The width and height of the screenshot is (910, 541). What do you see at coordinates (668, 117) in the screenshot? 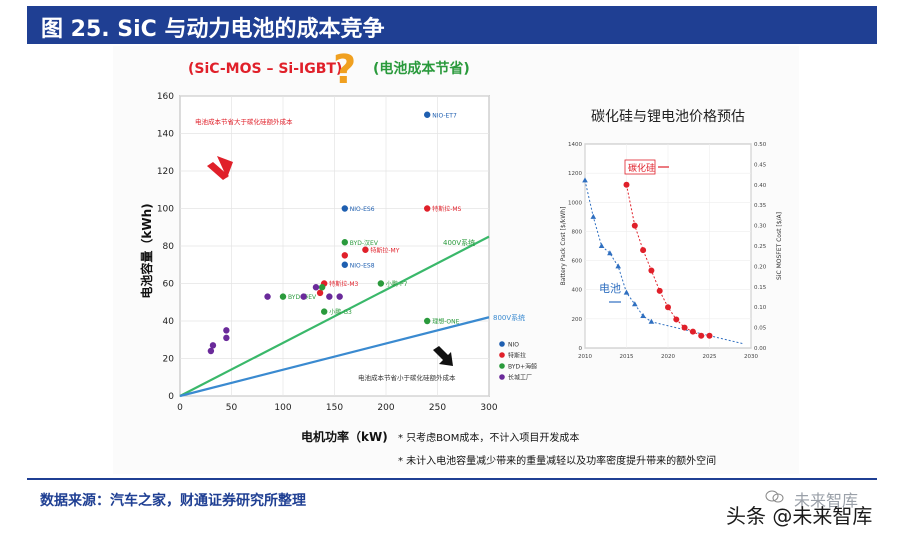
I see `side-chart-title: 碳化硅与锂电池价格预估` at bounding box center [668, 117].